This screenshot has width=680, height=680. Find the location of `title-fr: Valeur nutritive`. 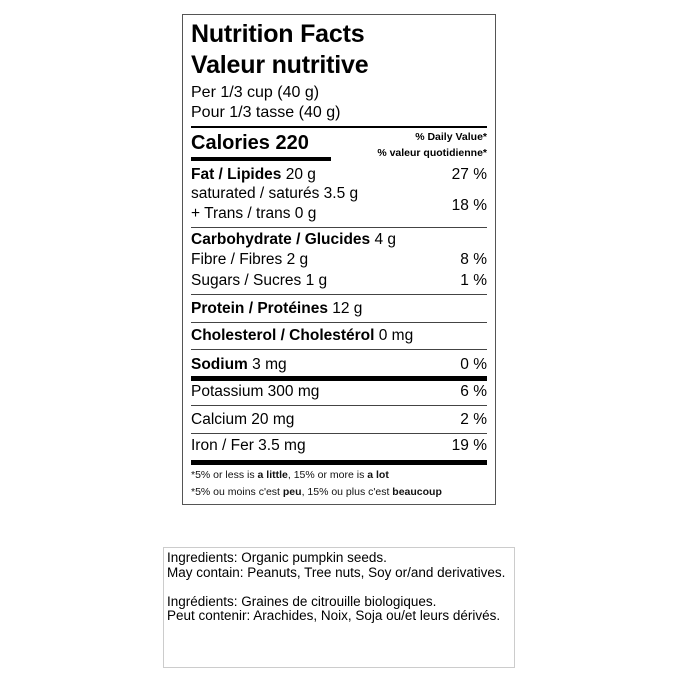

title-fr: Valeur nutritive is located at coordinates (280, 65).